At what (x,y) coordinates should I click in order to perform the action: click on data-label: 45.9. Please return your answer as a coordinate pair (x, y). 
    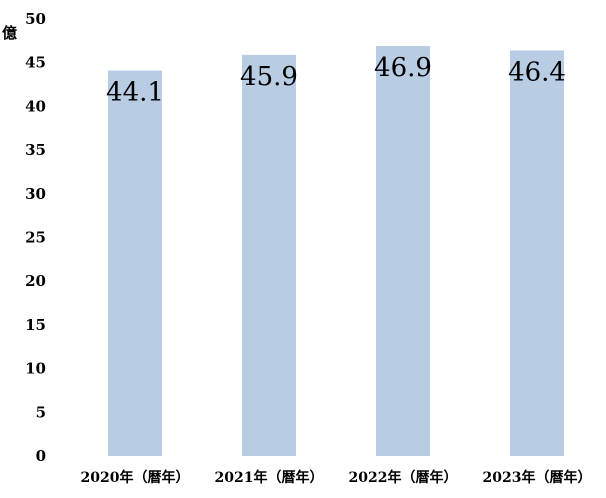
    Looking at the image, I should click on (269, 77).